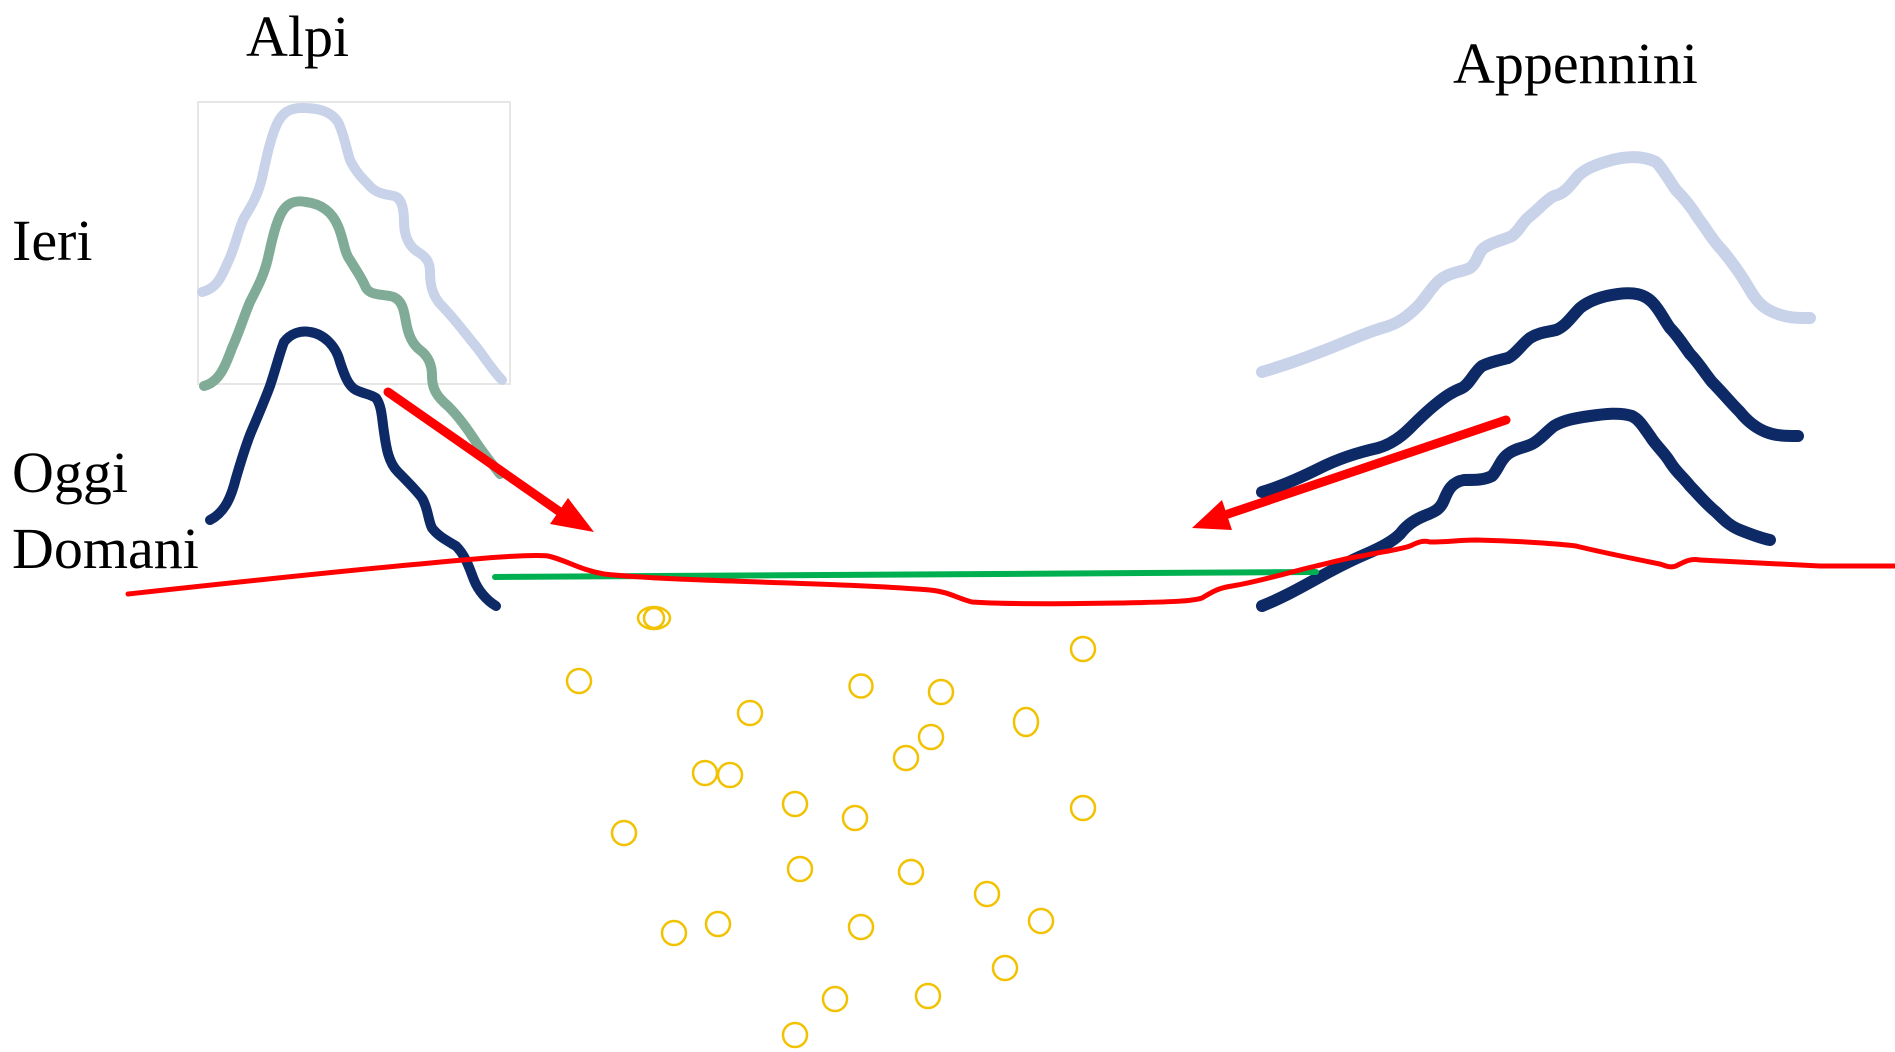 Image resolution: width=1895 pixels, height=1052 pixels. I want to click on arrow-down-left-icon, so click(1351, 472).